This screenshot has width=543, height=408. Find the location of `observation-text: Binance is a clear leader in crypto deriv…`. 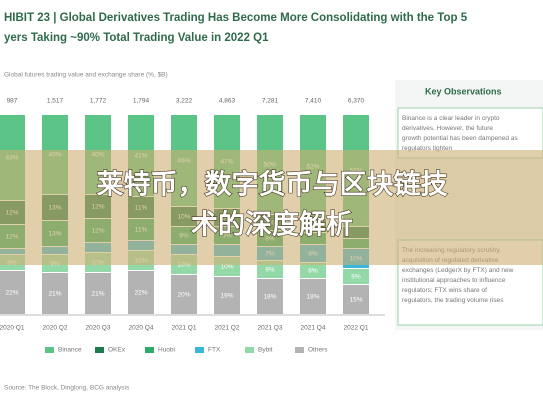

observation-text: Binance is a clear leader in crypto deriv… is located at coordinates (460, 133).